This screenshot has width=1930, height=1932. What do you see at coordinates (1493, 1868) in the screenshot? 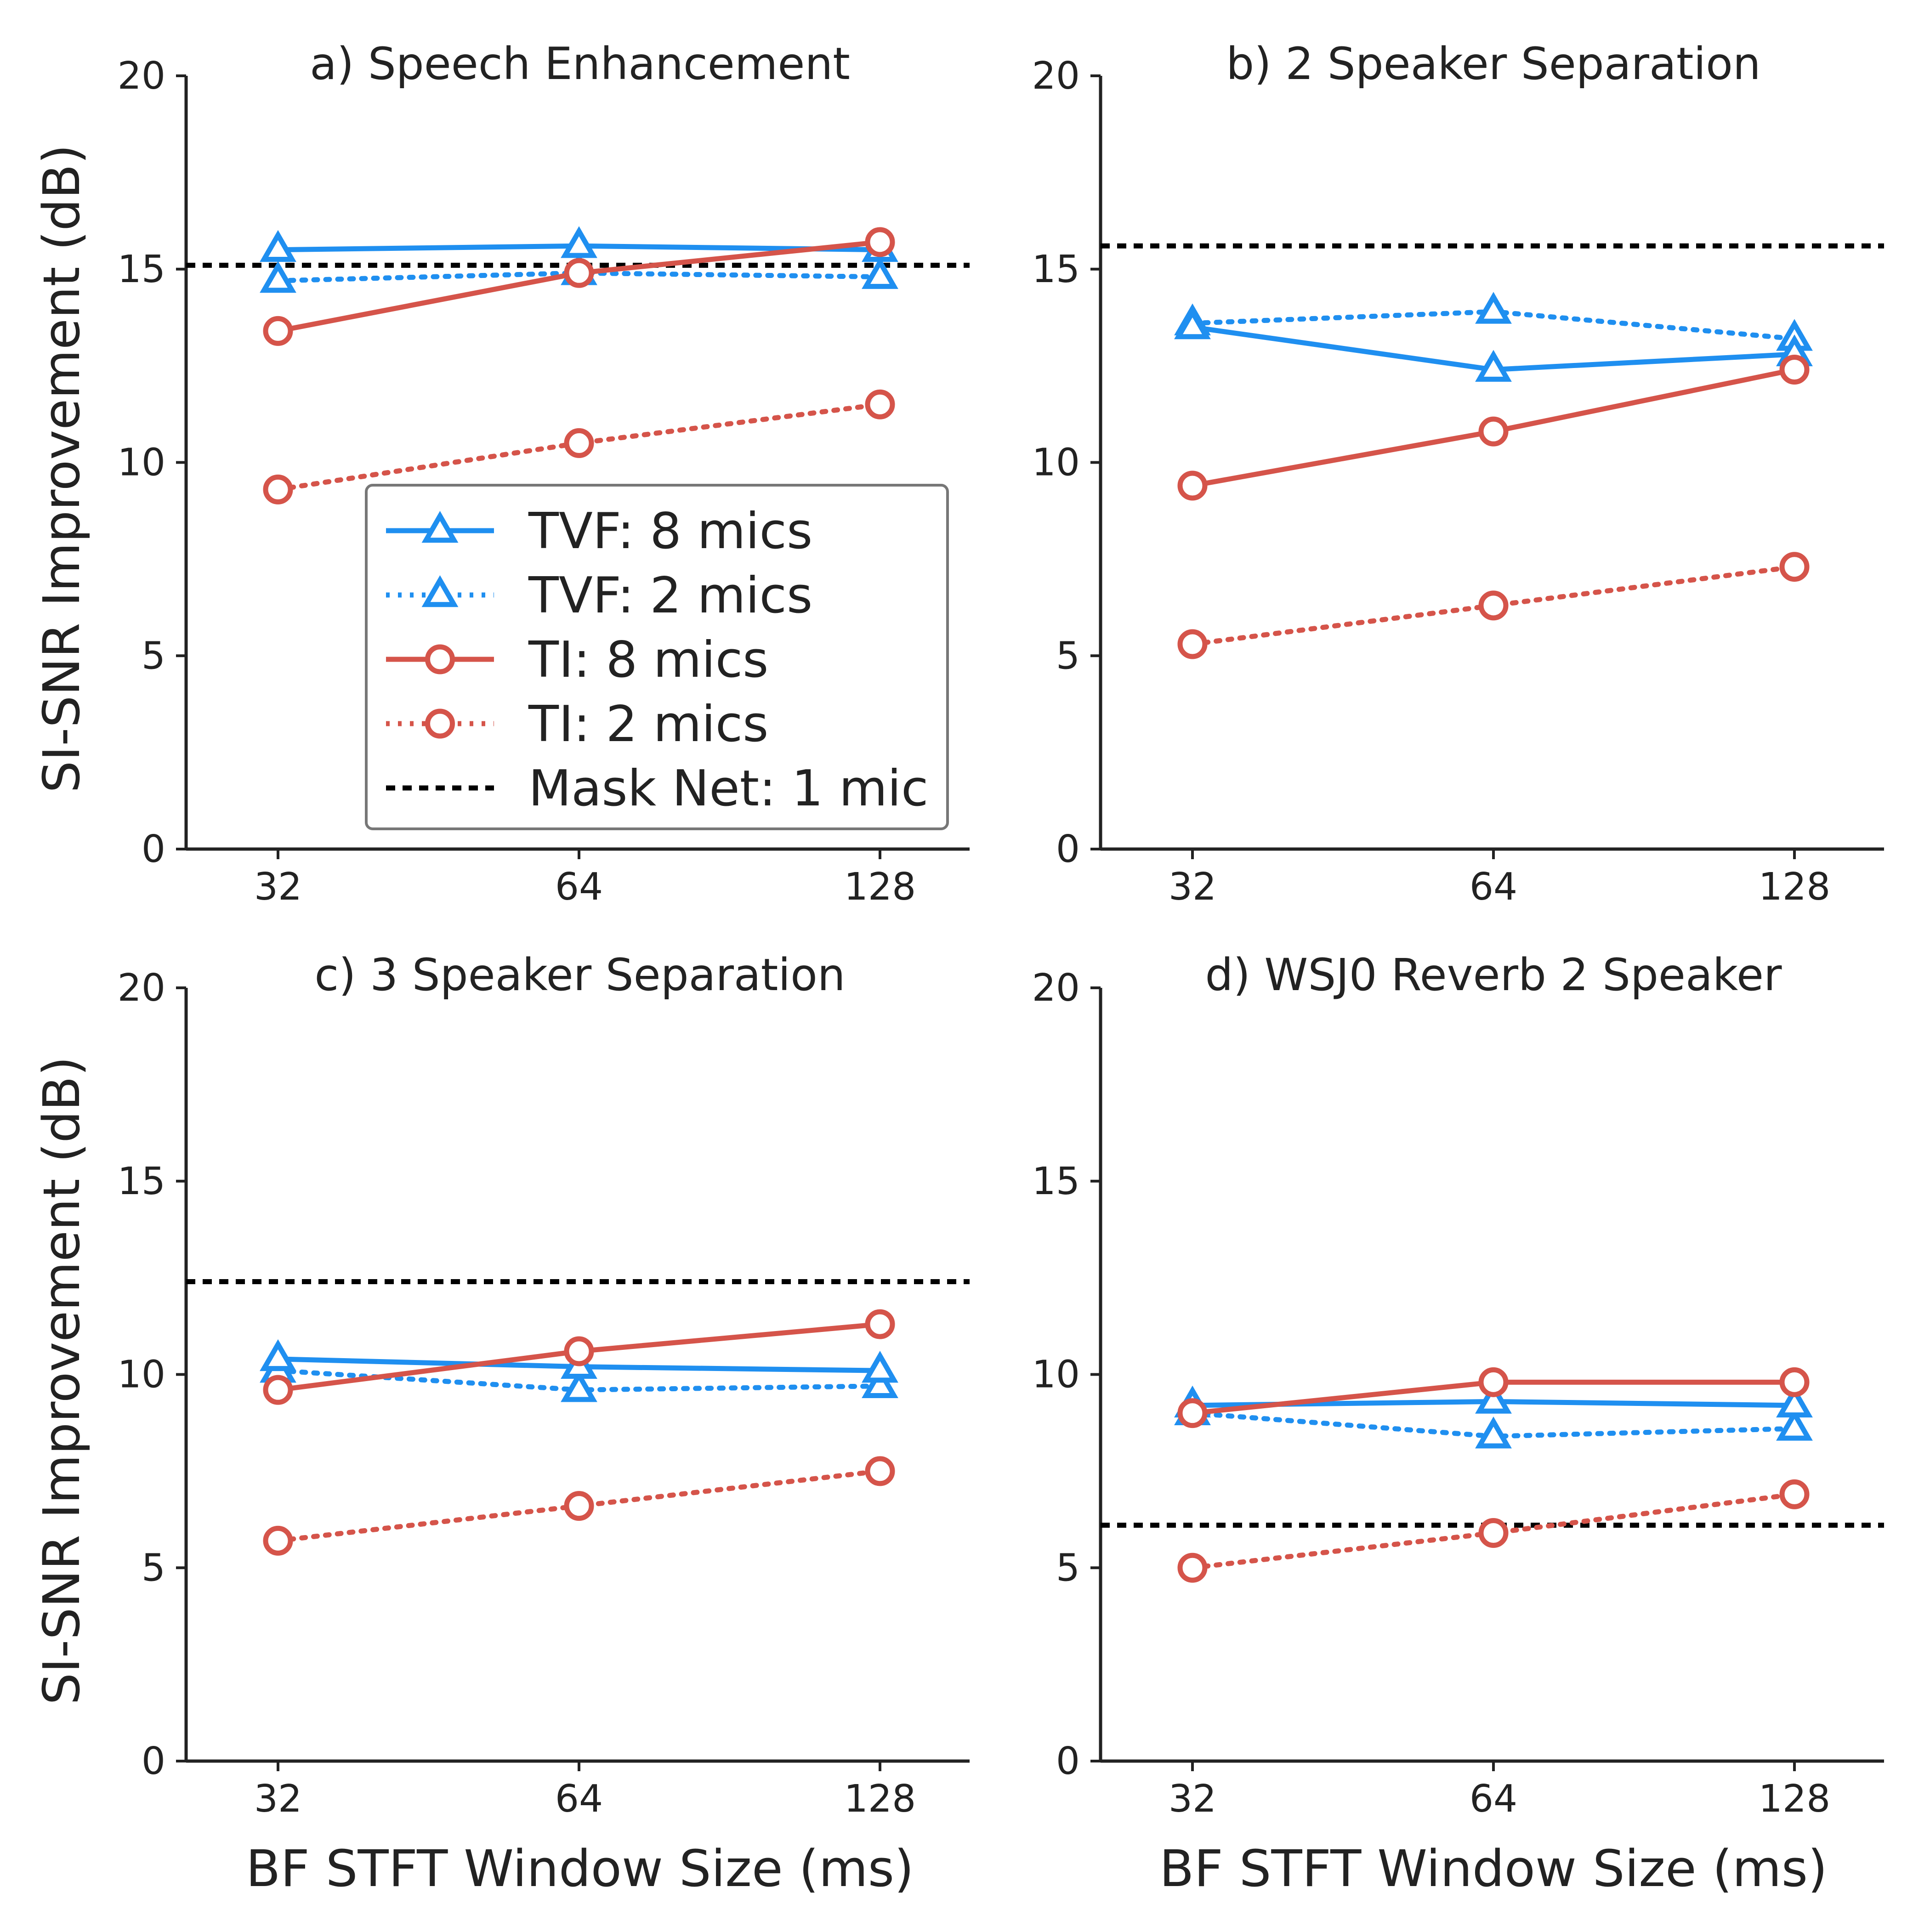
I see `x-axis-label-right: BF STFT Window Size (ms)` at bounding box center [1493, 1868].